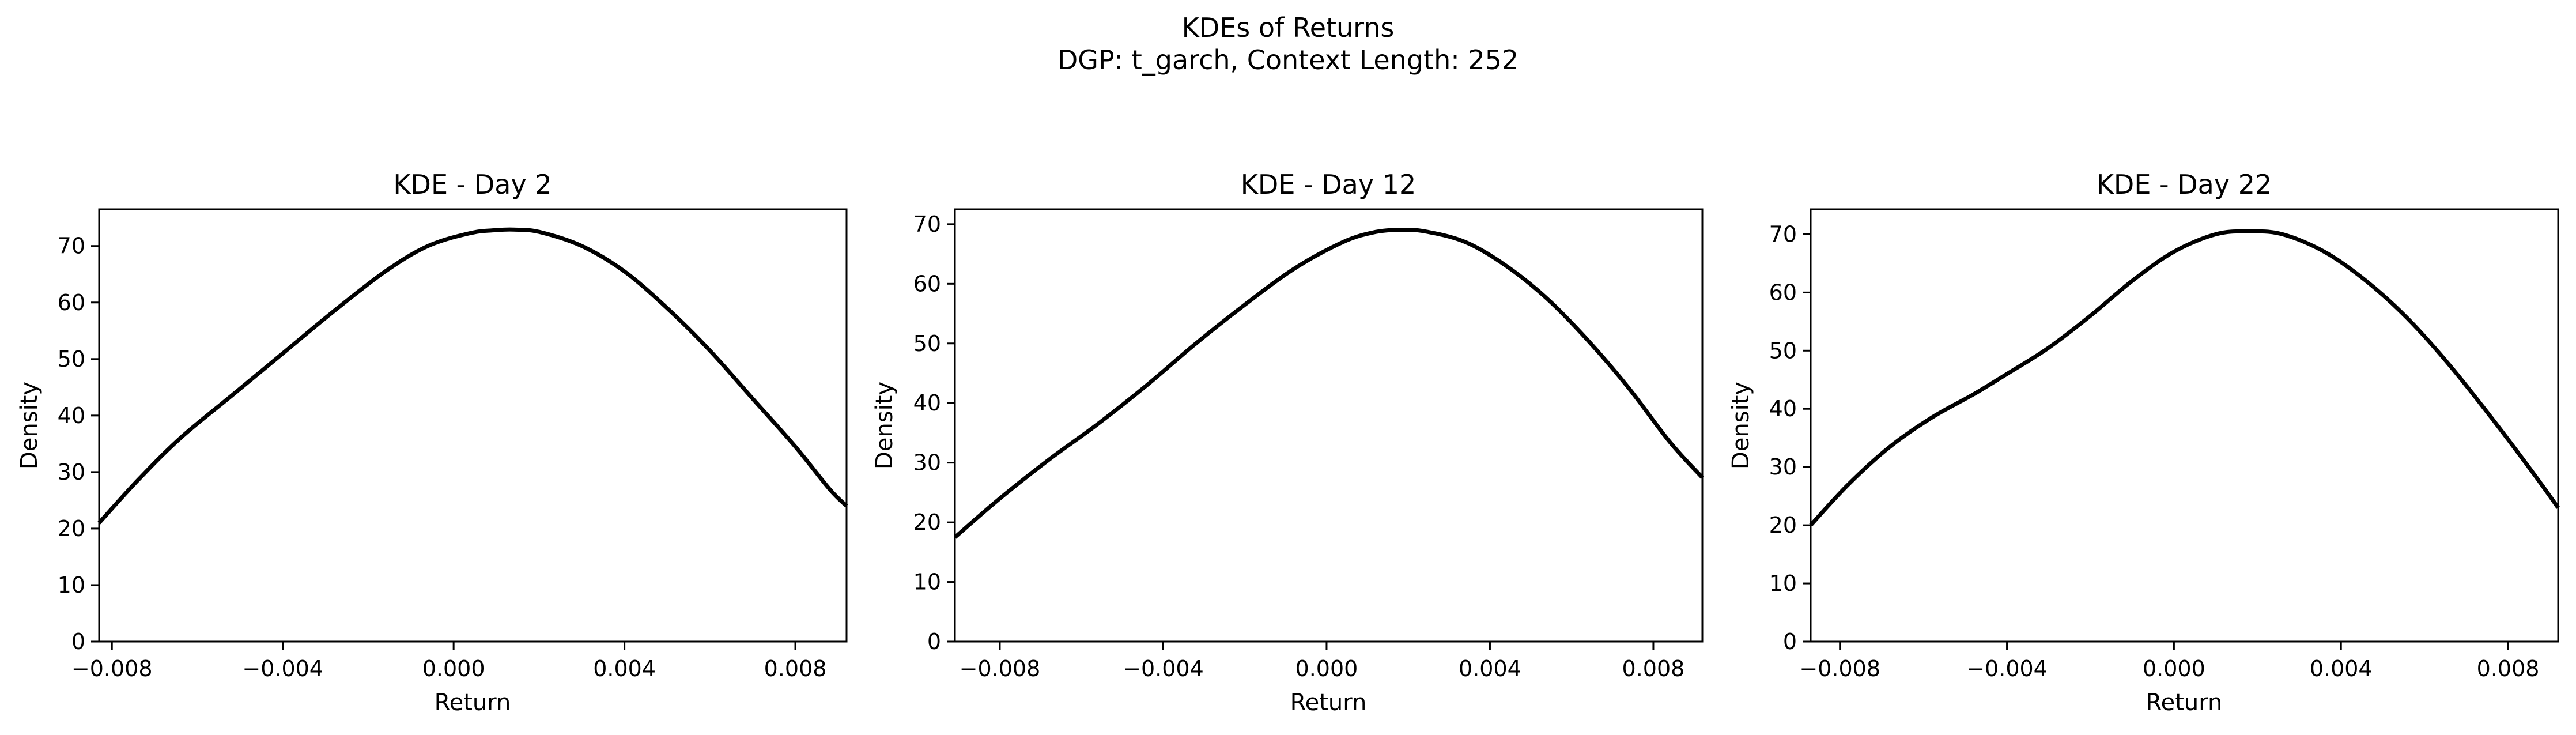 The image size is (2576, 735). Describe the element at coordinates (1288, 27) in the screenshot. I see `figure-title-line1: KDEs of Returns` at that location.